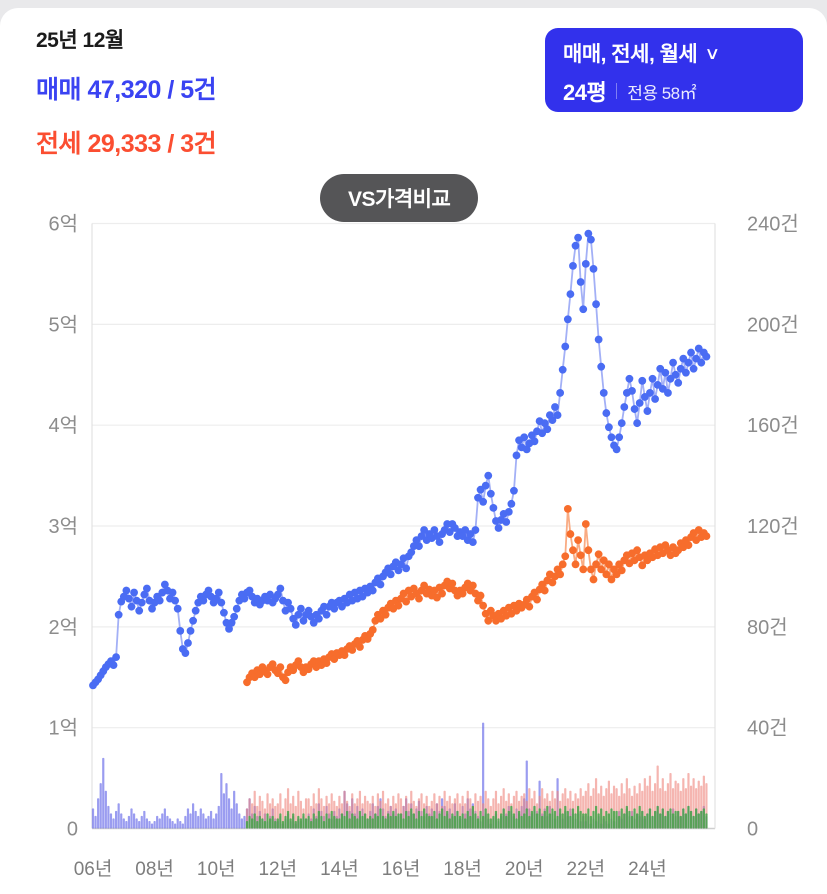 This screenshot has width=827, height=894. Describe the element at coordinates (476, 797) in the screenshot. I see `volume-bars-전세거래량건` at that location.